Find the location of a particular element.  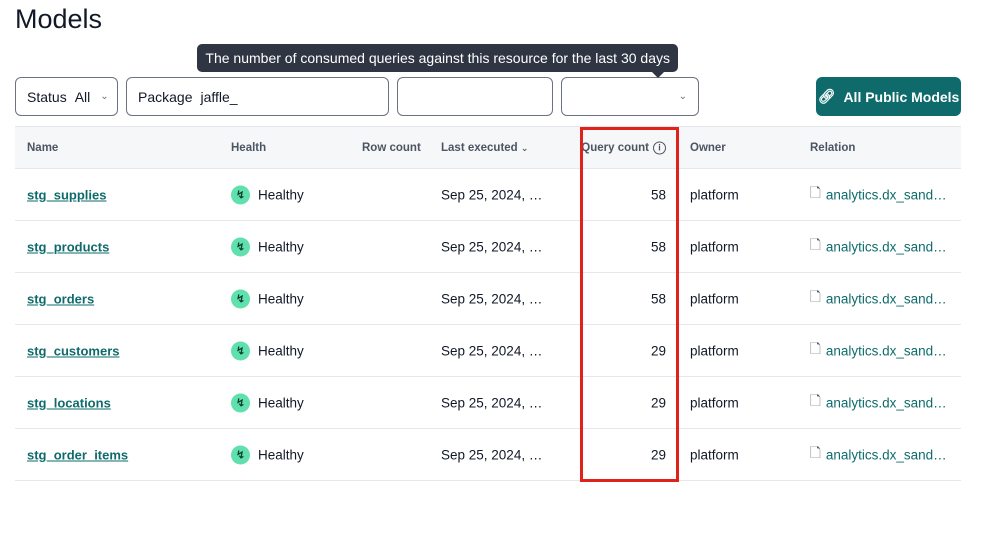

filter-label: Status is located at coordinates (47, 96).